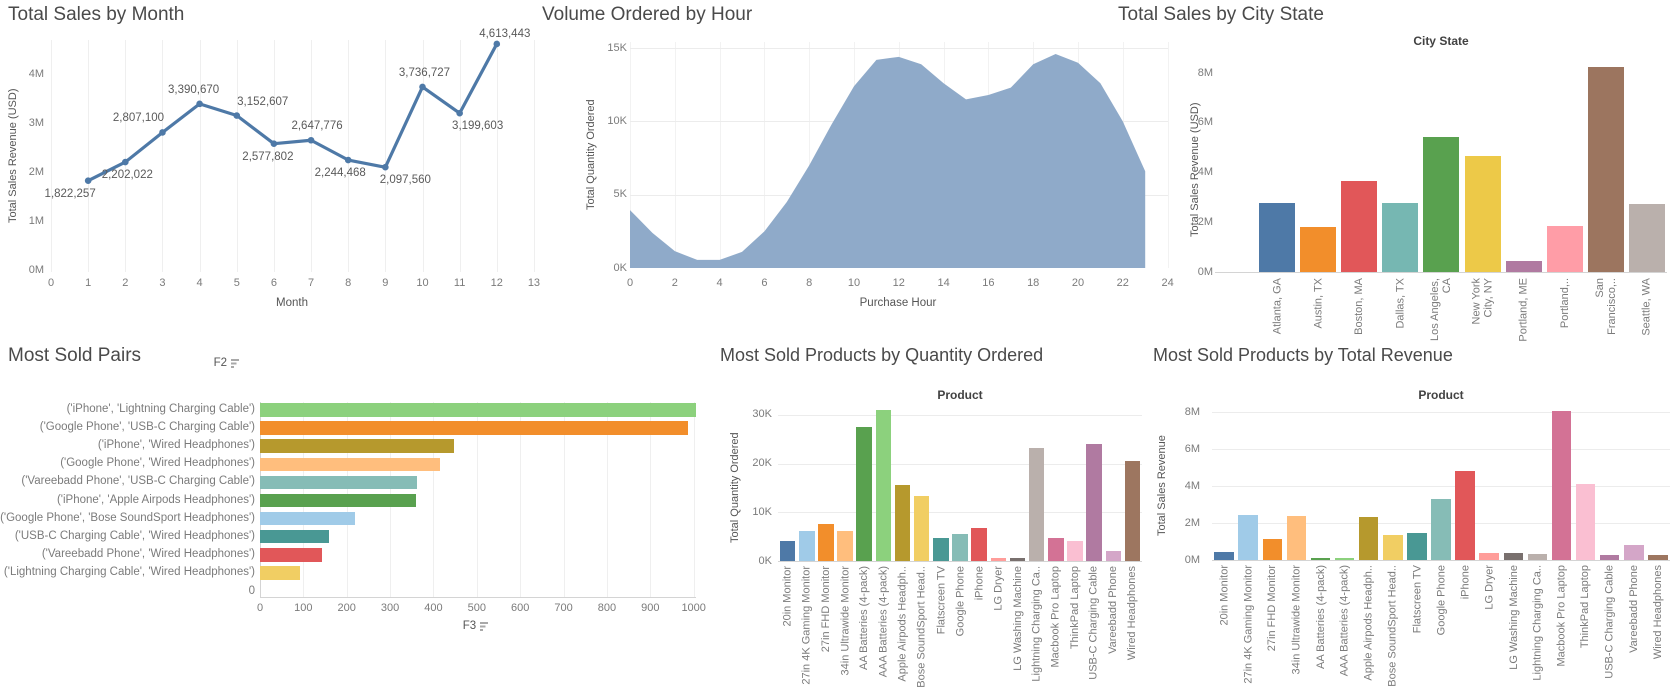  Describe the element at coordinates (422, 283) in the screenshot. I see `x-tick-label: 10` at that location.